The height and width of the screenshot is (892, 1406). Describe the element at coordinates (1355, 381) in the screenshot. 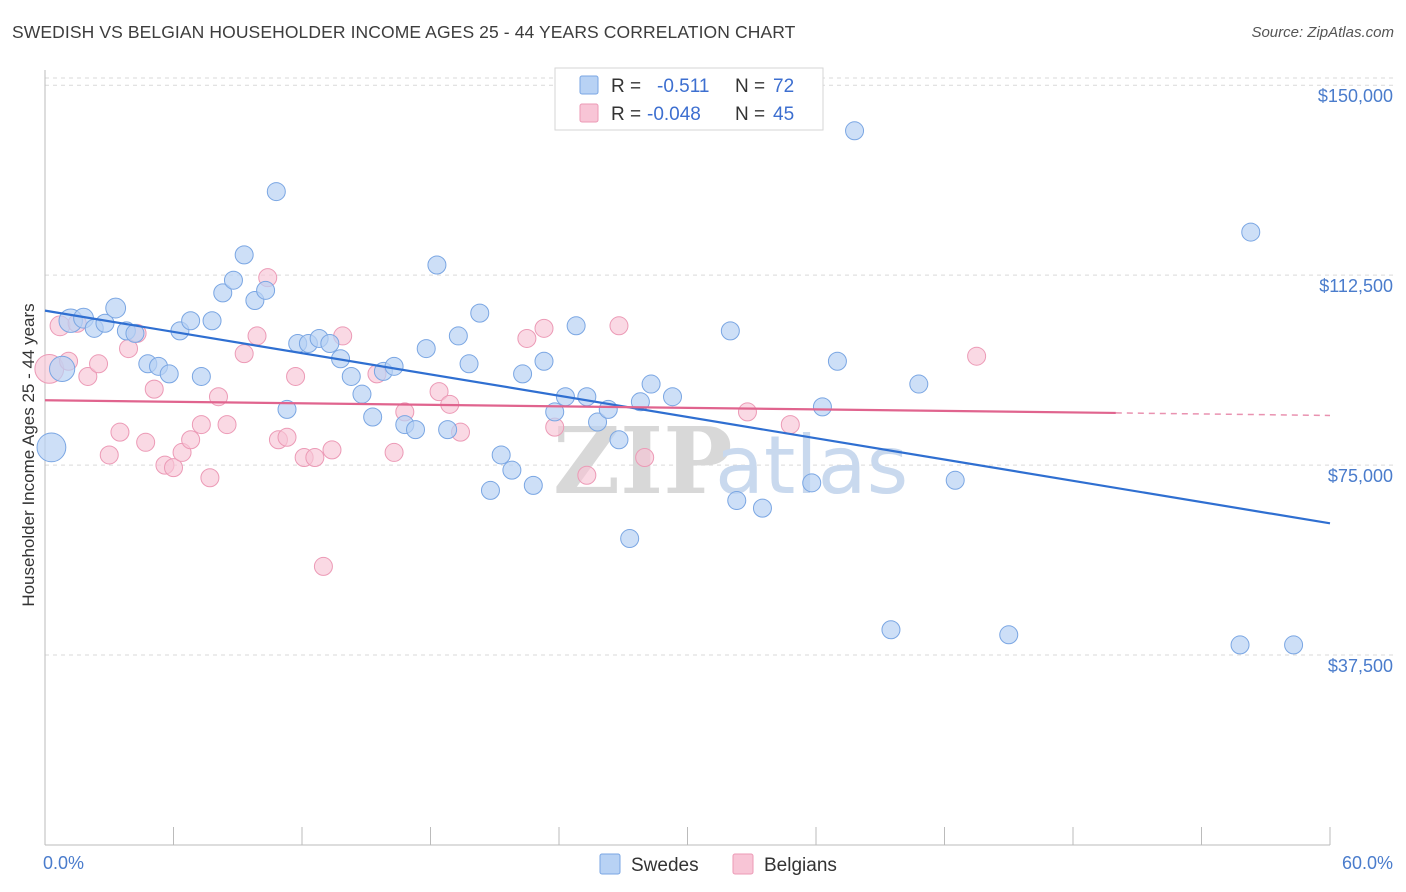

I see `y-tick-labels: $37,500 $75,000 $112,500 $150,000` at that location.